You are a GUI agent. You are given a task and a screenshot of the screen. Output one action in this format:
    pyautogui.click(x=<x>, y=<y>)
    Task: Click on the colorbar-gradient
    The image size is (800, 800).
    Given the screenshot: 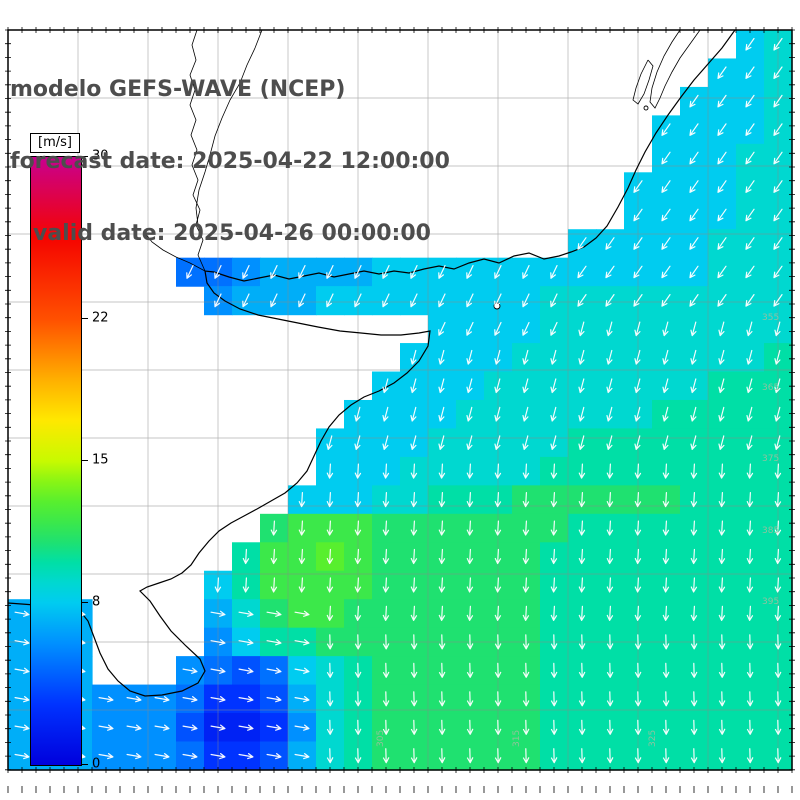 What is the action you would take?
    pyautogui.click(x=56, y=461)
    